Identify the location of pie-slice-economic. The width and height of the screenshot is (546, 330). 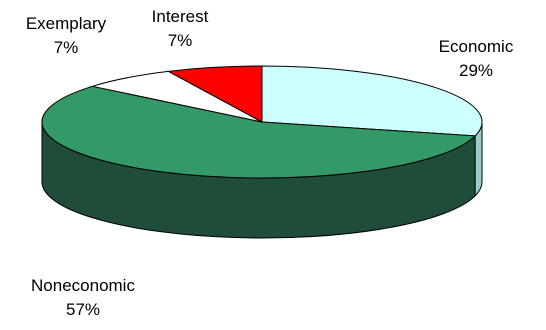
(372, 101).